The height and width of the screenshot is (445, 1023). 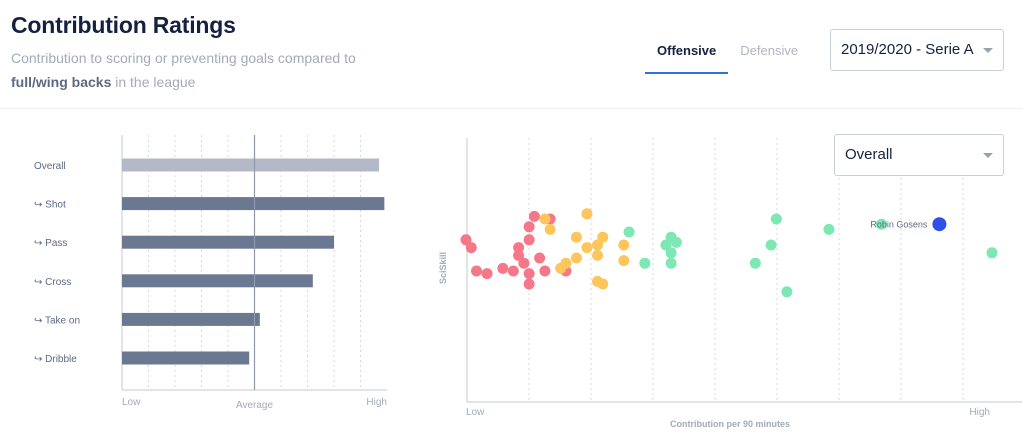 I want to click on bar-category-label: ↪ Pass, so click(x=50, y=243).